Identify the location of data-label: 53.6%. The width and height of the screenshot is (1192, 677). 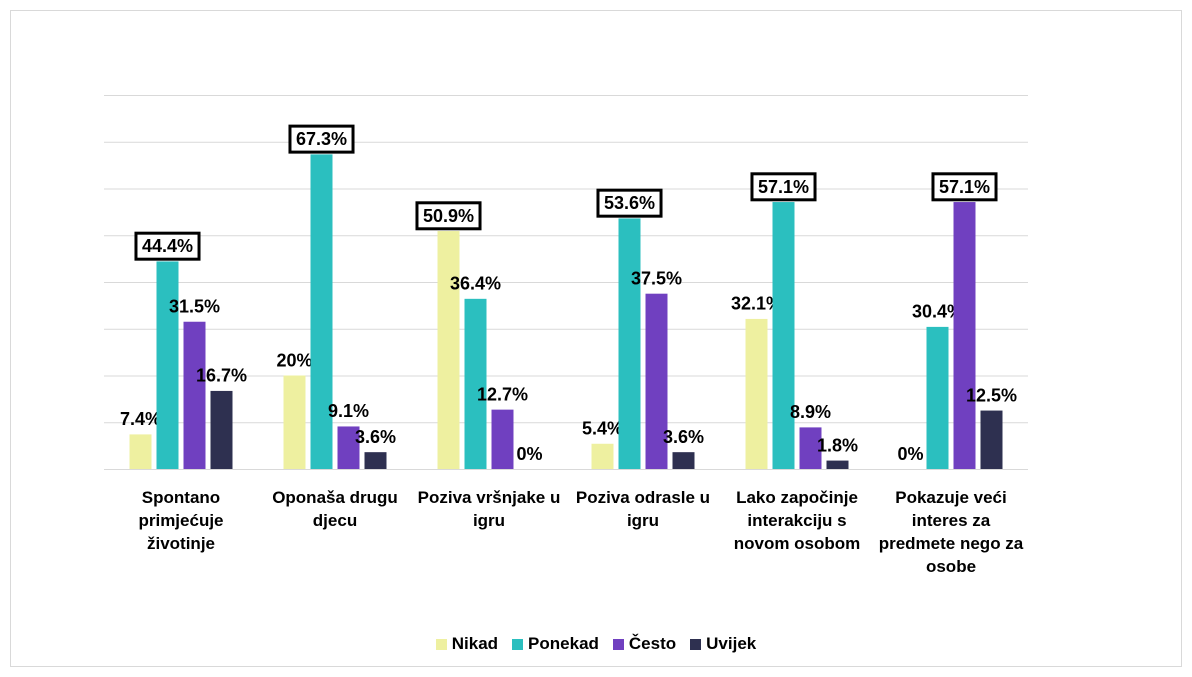
(629, 203).